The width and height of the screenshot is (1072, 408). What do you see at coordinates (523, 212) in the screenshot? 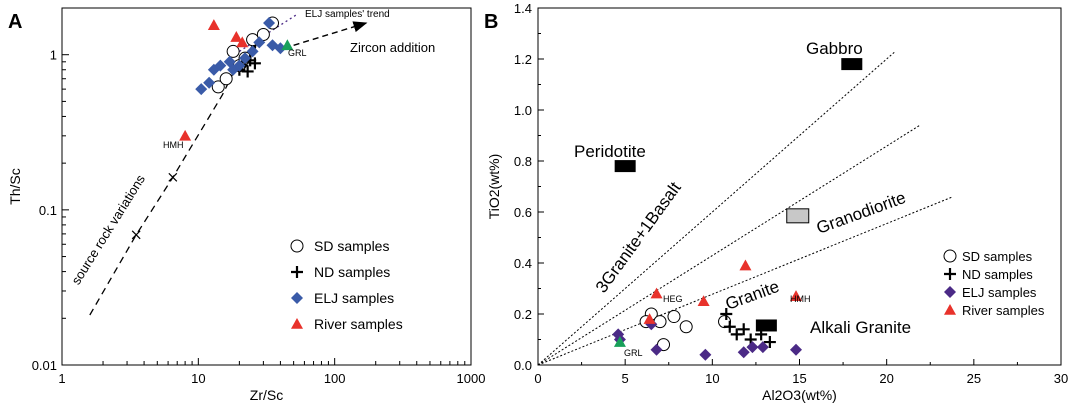
I see `y-tick-label: 0.6` at bounding box center [523, 212].